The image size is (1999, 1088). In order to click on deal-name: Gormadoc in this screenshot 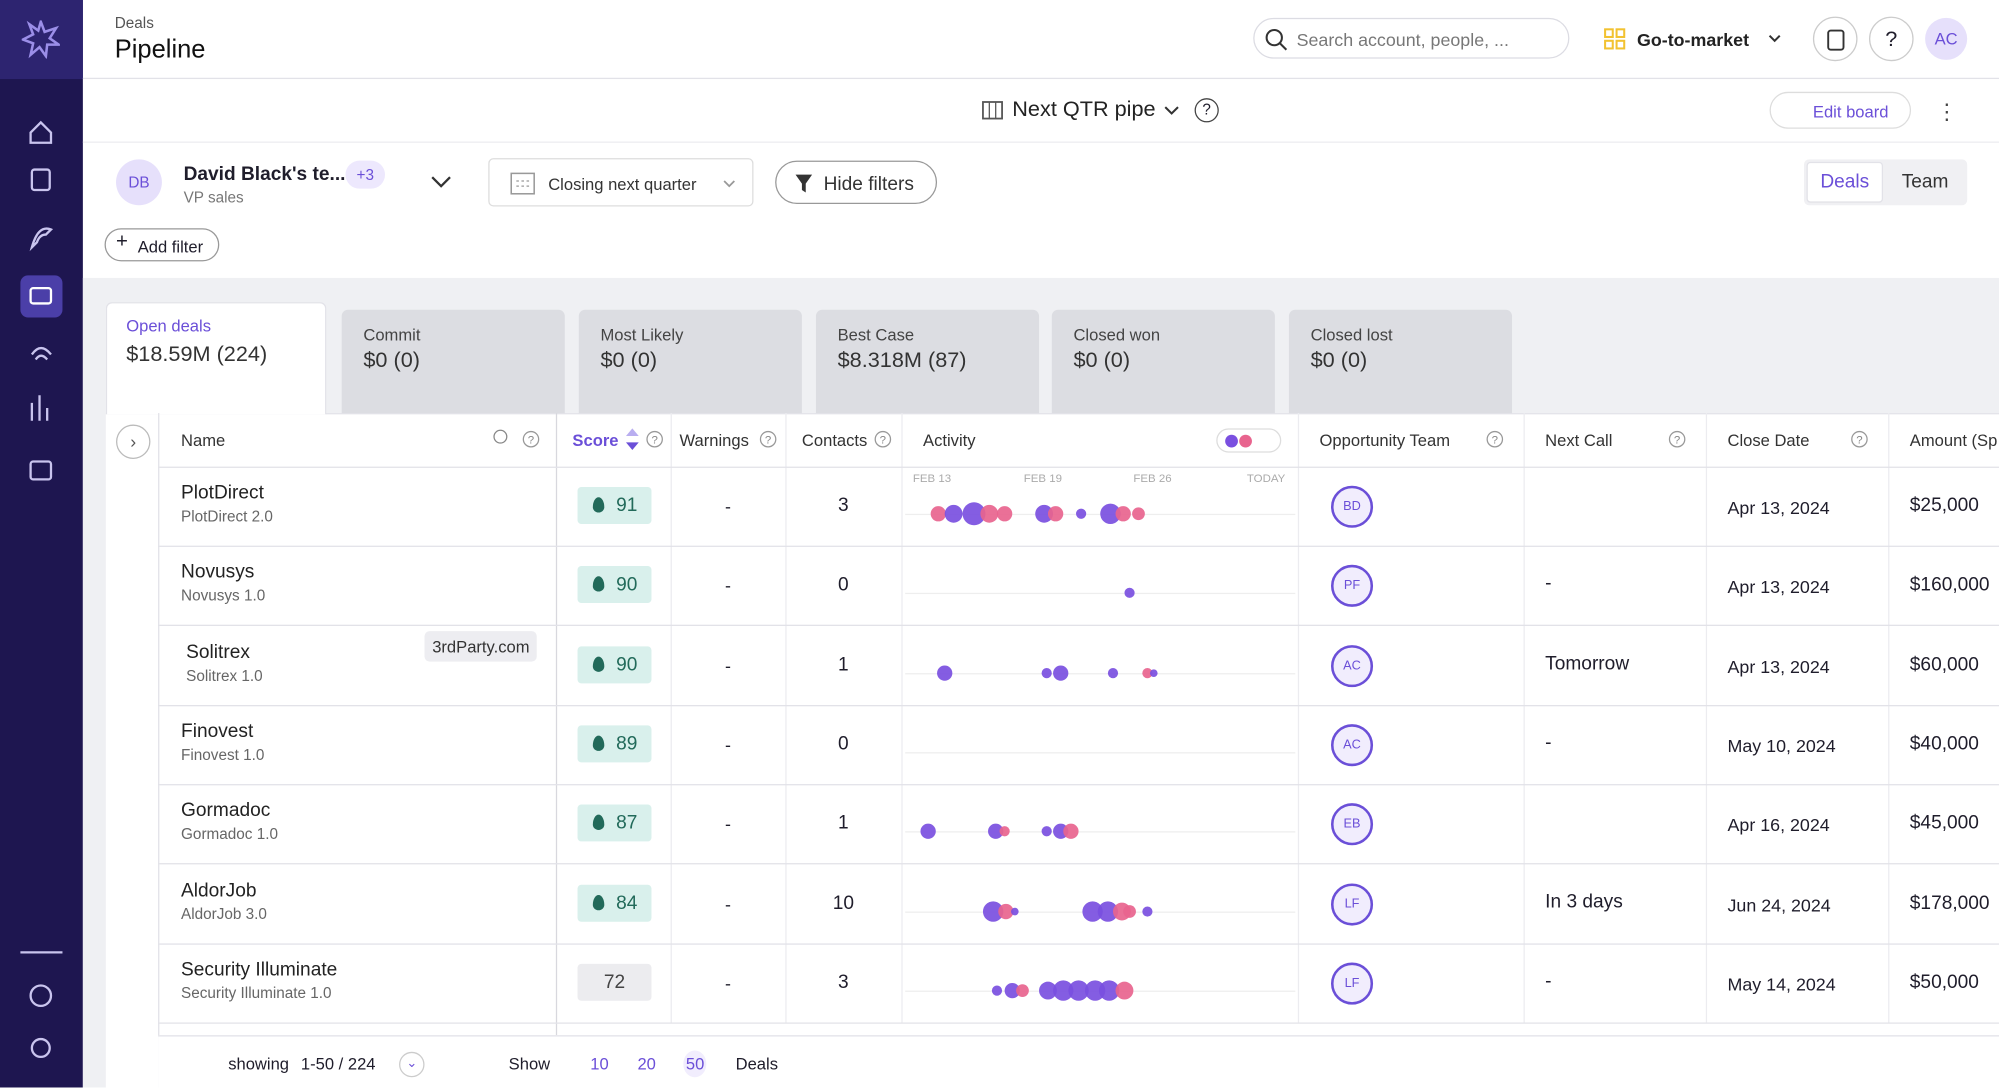, I will do `click(226, 810)`.